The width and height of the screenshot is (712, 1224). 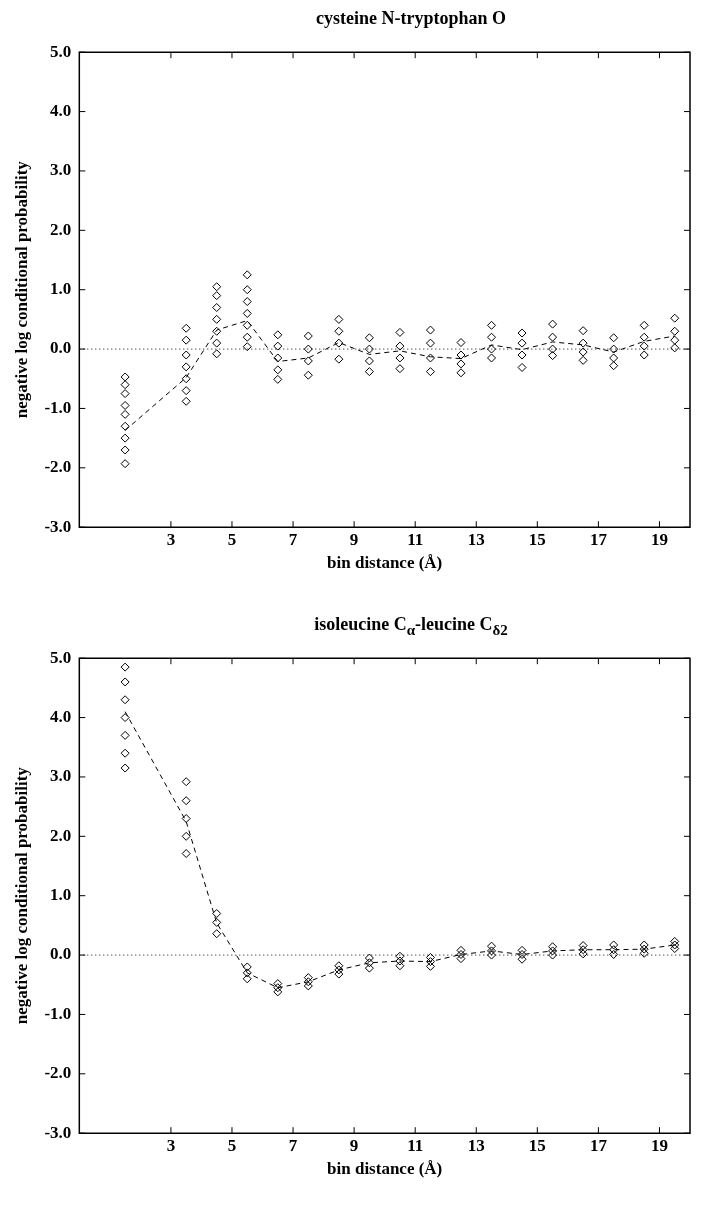 I want to click on chart-title: isoleucine C$_{α}$-leucine C$_{δ2}$, so click(x=411, y=627).